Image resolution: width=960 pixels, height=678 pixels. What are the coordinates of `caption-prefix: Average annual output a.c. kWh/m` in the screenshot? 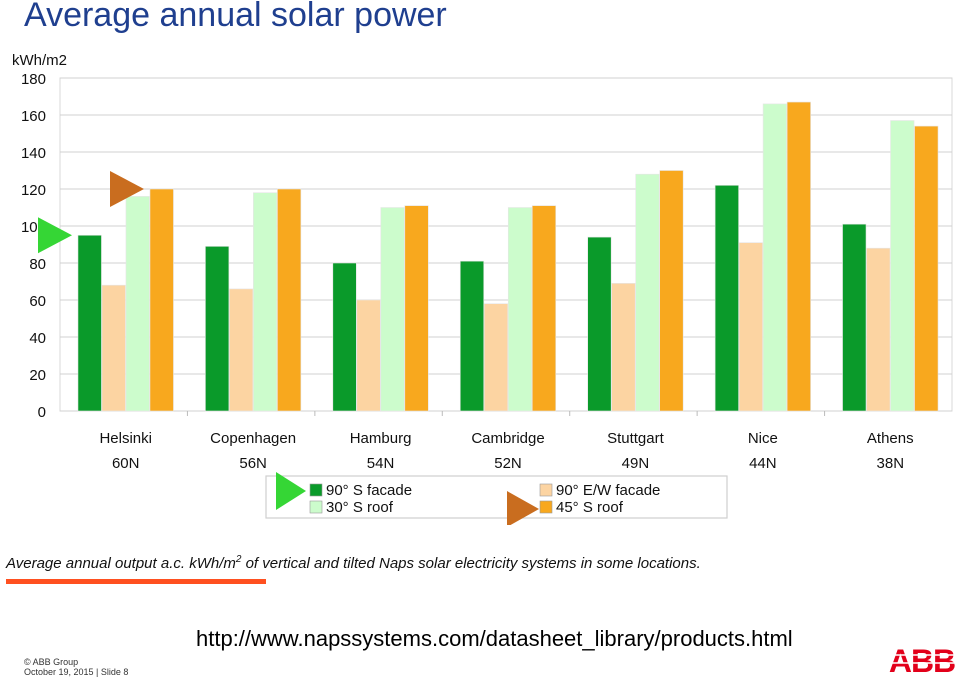 It's located at (121, 563).